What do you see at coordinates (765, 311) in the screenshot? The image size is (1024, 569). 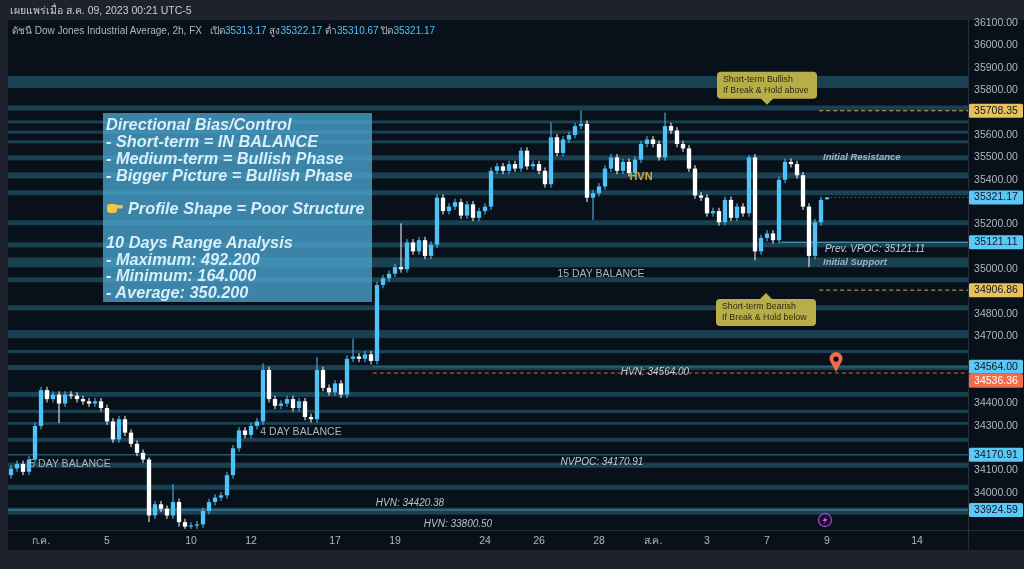 I see `annotation: Short-term Bearish If Break & Hold below` at bounding box center [765, 311].